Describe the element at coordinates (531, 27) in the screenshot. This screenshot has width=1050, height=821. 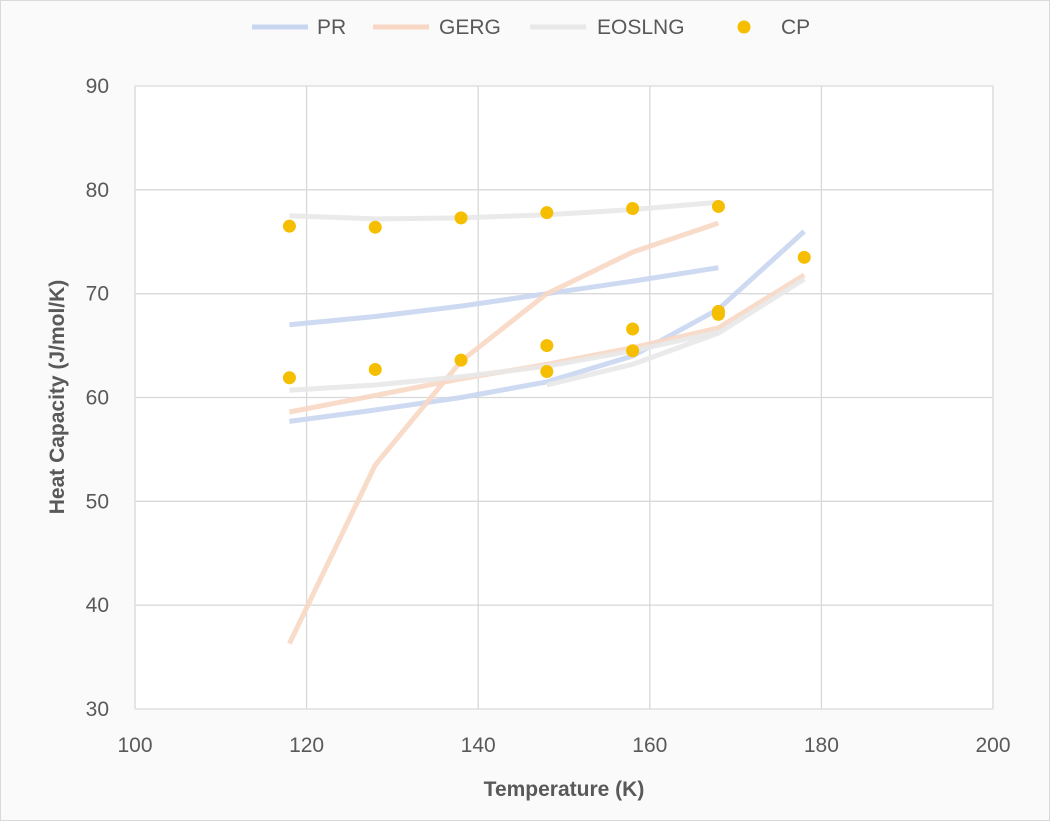
I see `legend: PR GERG EOSLNG CP` at that location.